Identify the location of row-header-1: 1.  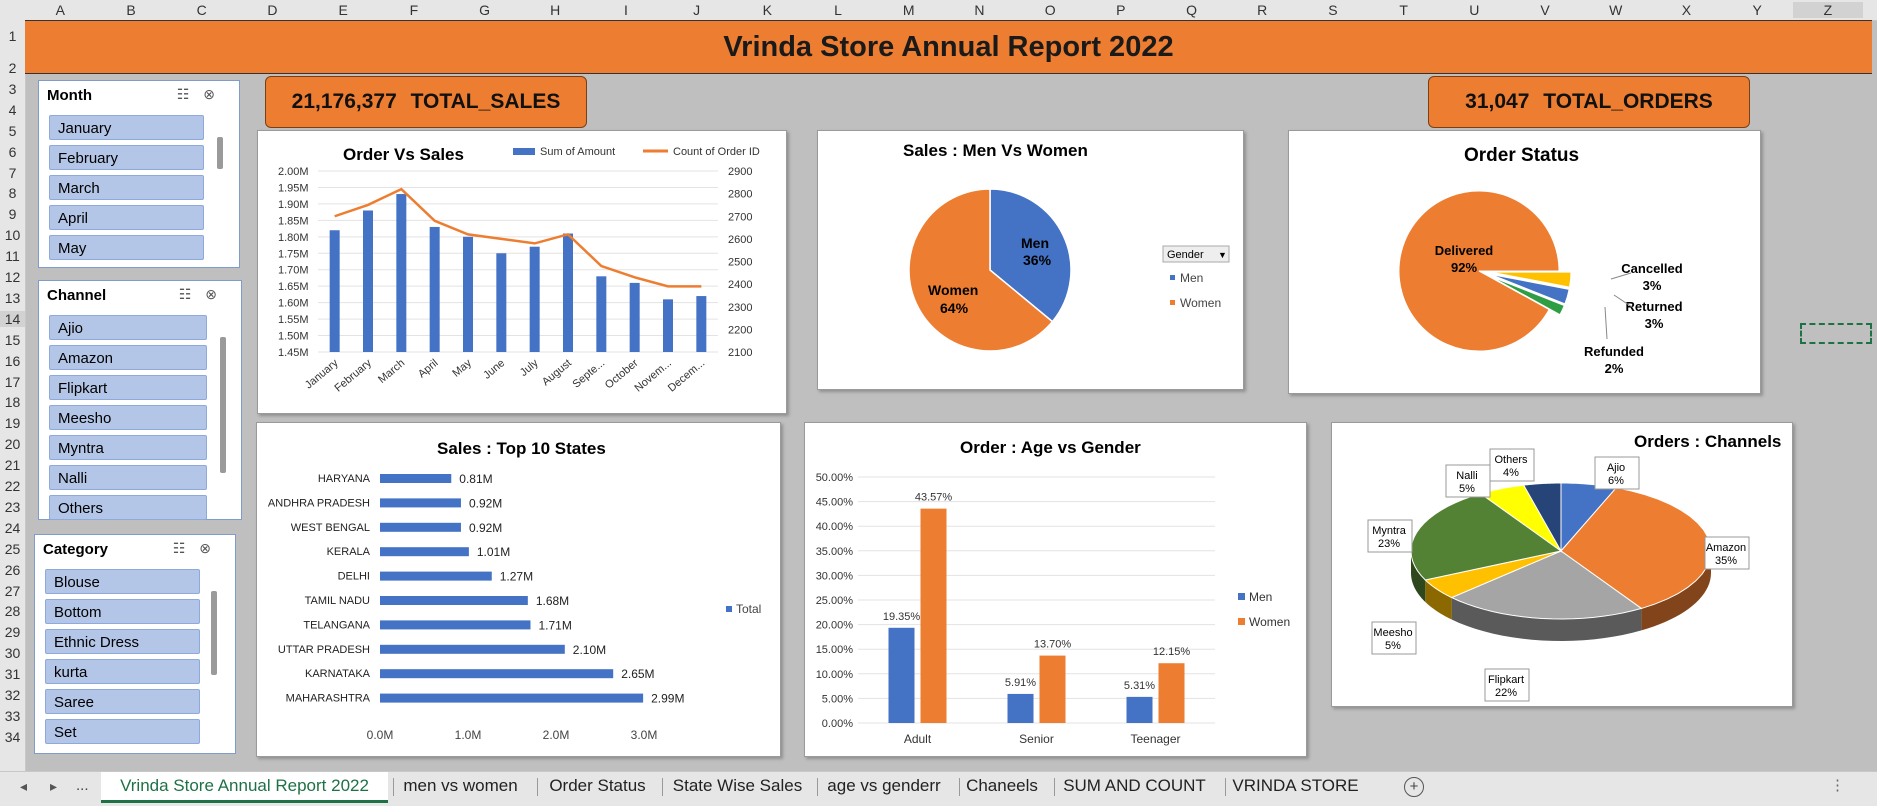
(12, 36).